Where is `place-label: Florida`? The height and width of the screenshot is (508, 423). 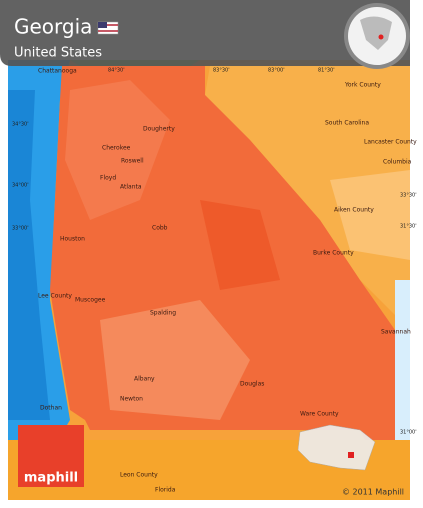 place-label: Florida is located at coordinates (165, 490).